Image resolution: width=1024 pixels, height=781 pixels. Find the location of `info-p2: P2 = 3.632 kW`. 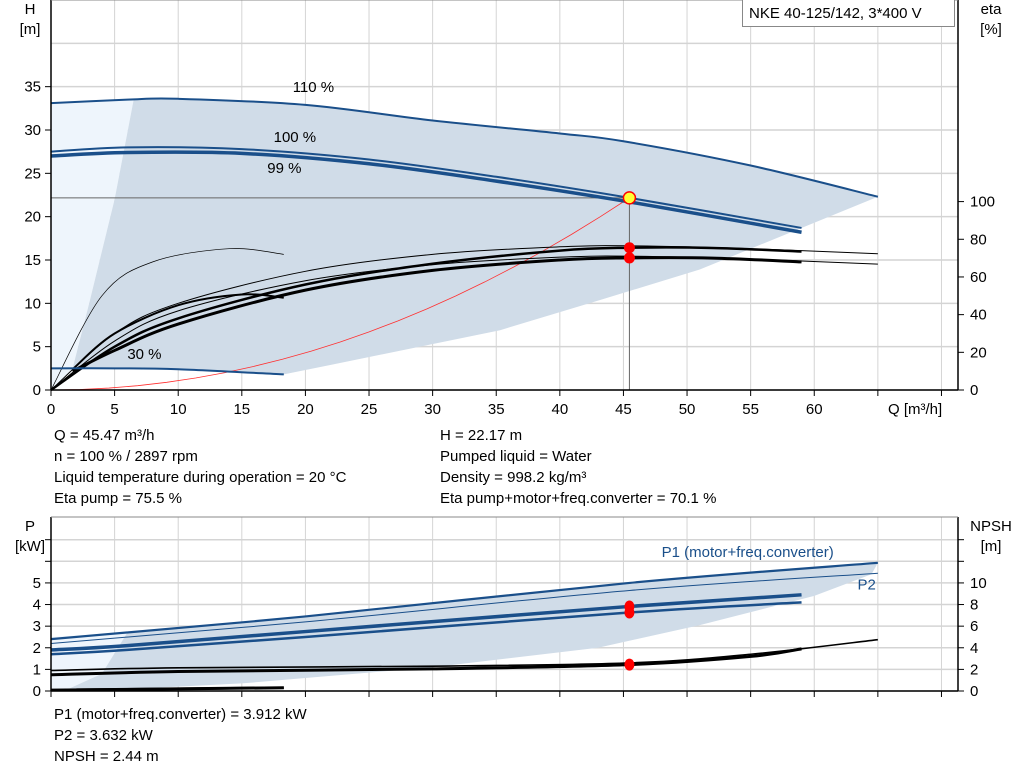

info-p2: P2 = 3.632 kW is located at coordinates (103, 735).